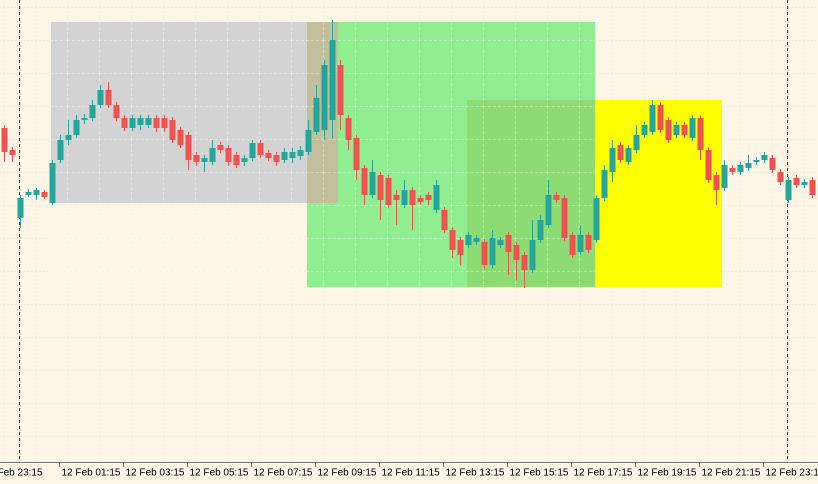 This screenshot has height=484, width=818. Describe the element at coordinates (411, 473) in the screenshot. I see `x-tick-label: 12 Feb 11:15` at that location.